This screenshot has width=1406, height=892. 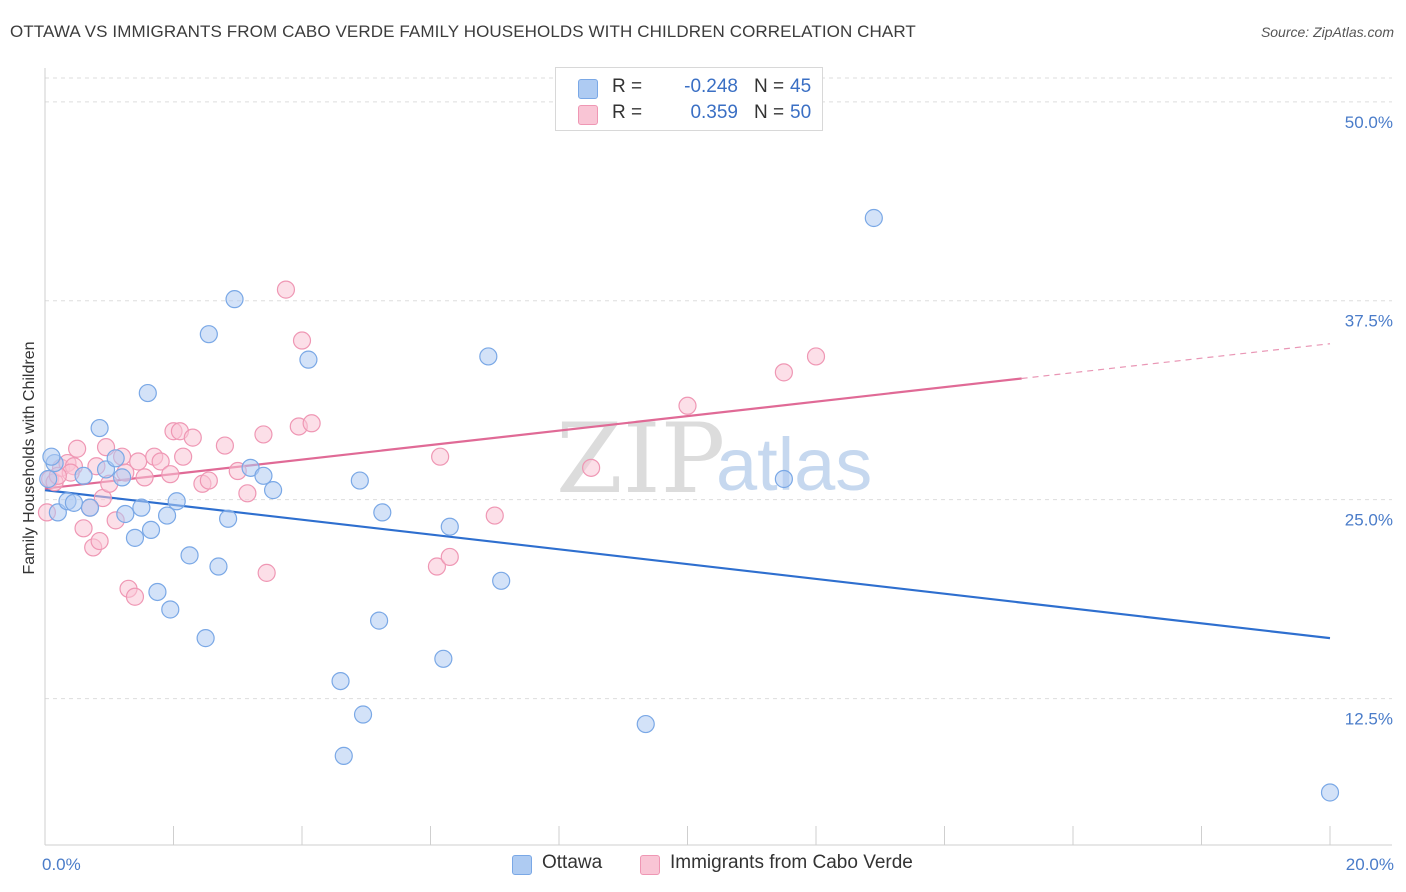 I want to click on legend-r-value: 0.359, so click(x=714, y=112).